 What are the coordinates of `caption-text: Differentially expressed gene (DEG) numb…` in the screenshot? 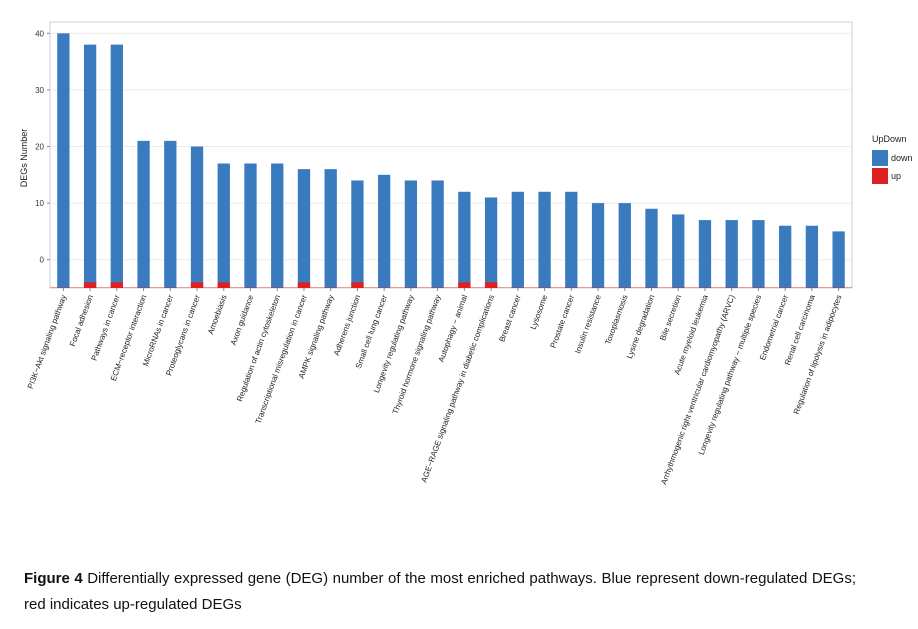 It's located at (440, 591).